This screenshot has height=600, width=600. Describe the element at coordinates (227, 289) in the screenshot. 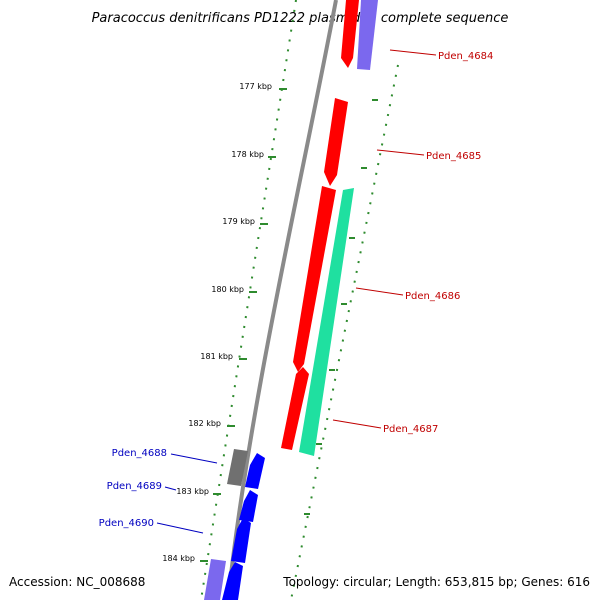

I see `tick-label-180: 180 kbp` at that location.